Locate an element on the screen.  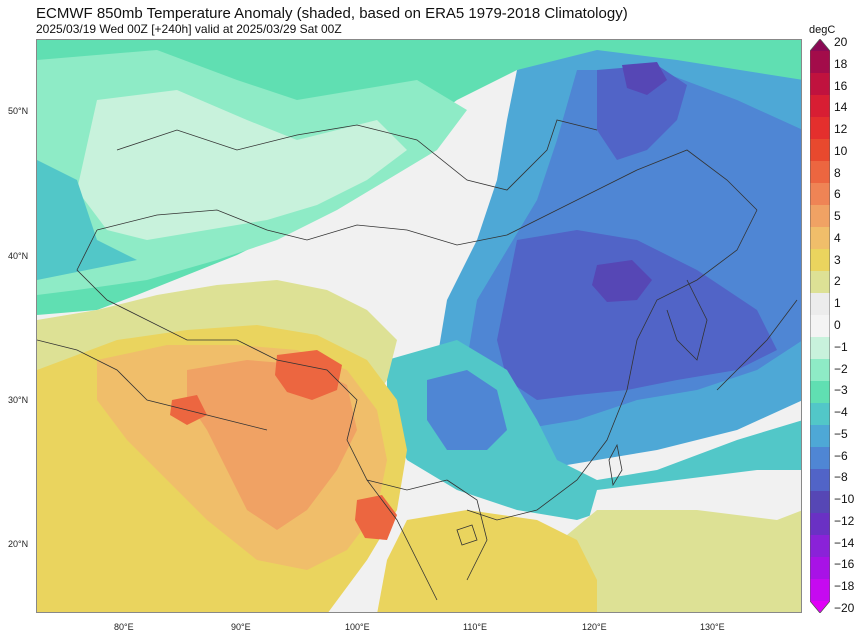
anomaly-region-north-cyan is located at coordinates (87, 220).